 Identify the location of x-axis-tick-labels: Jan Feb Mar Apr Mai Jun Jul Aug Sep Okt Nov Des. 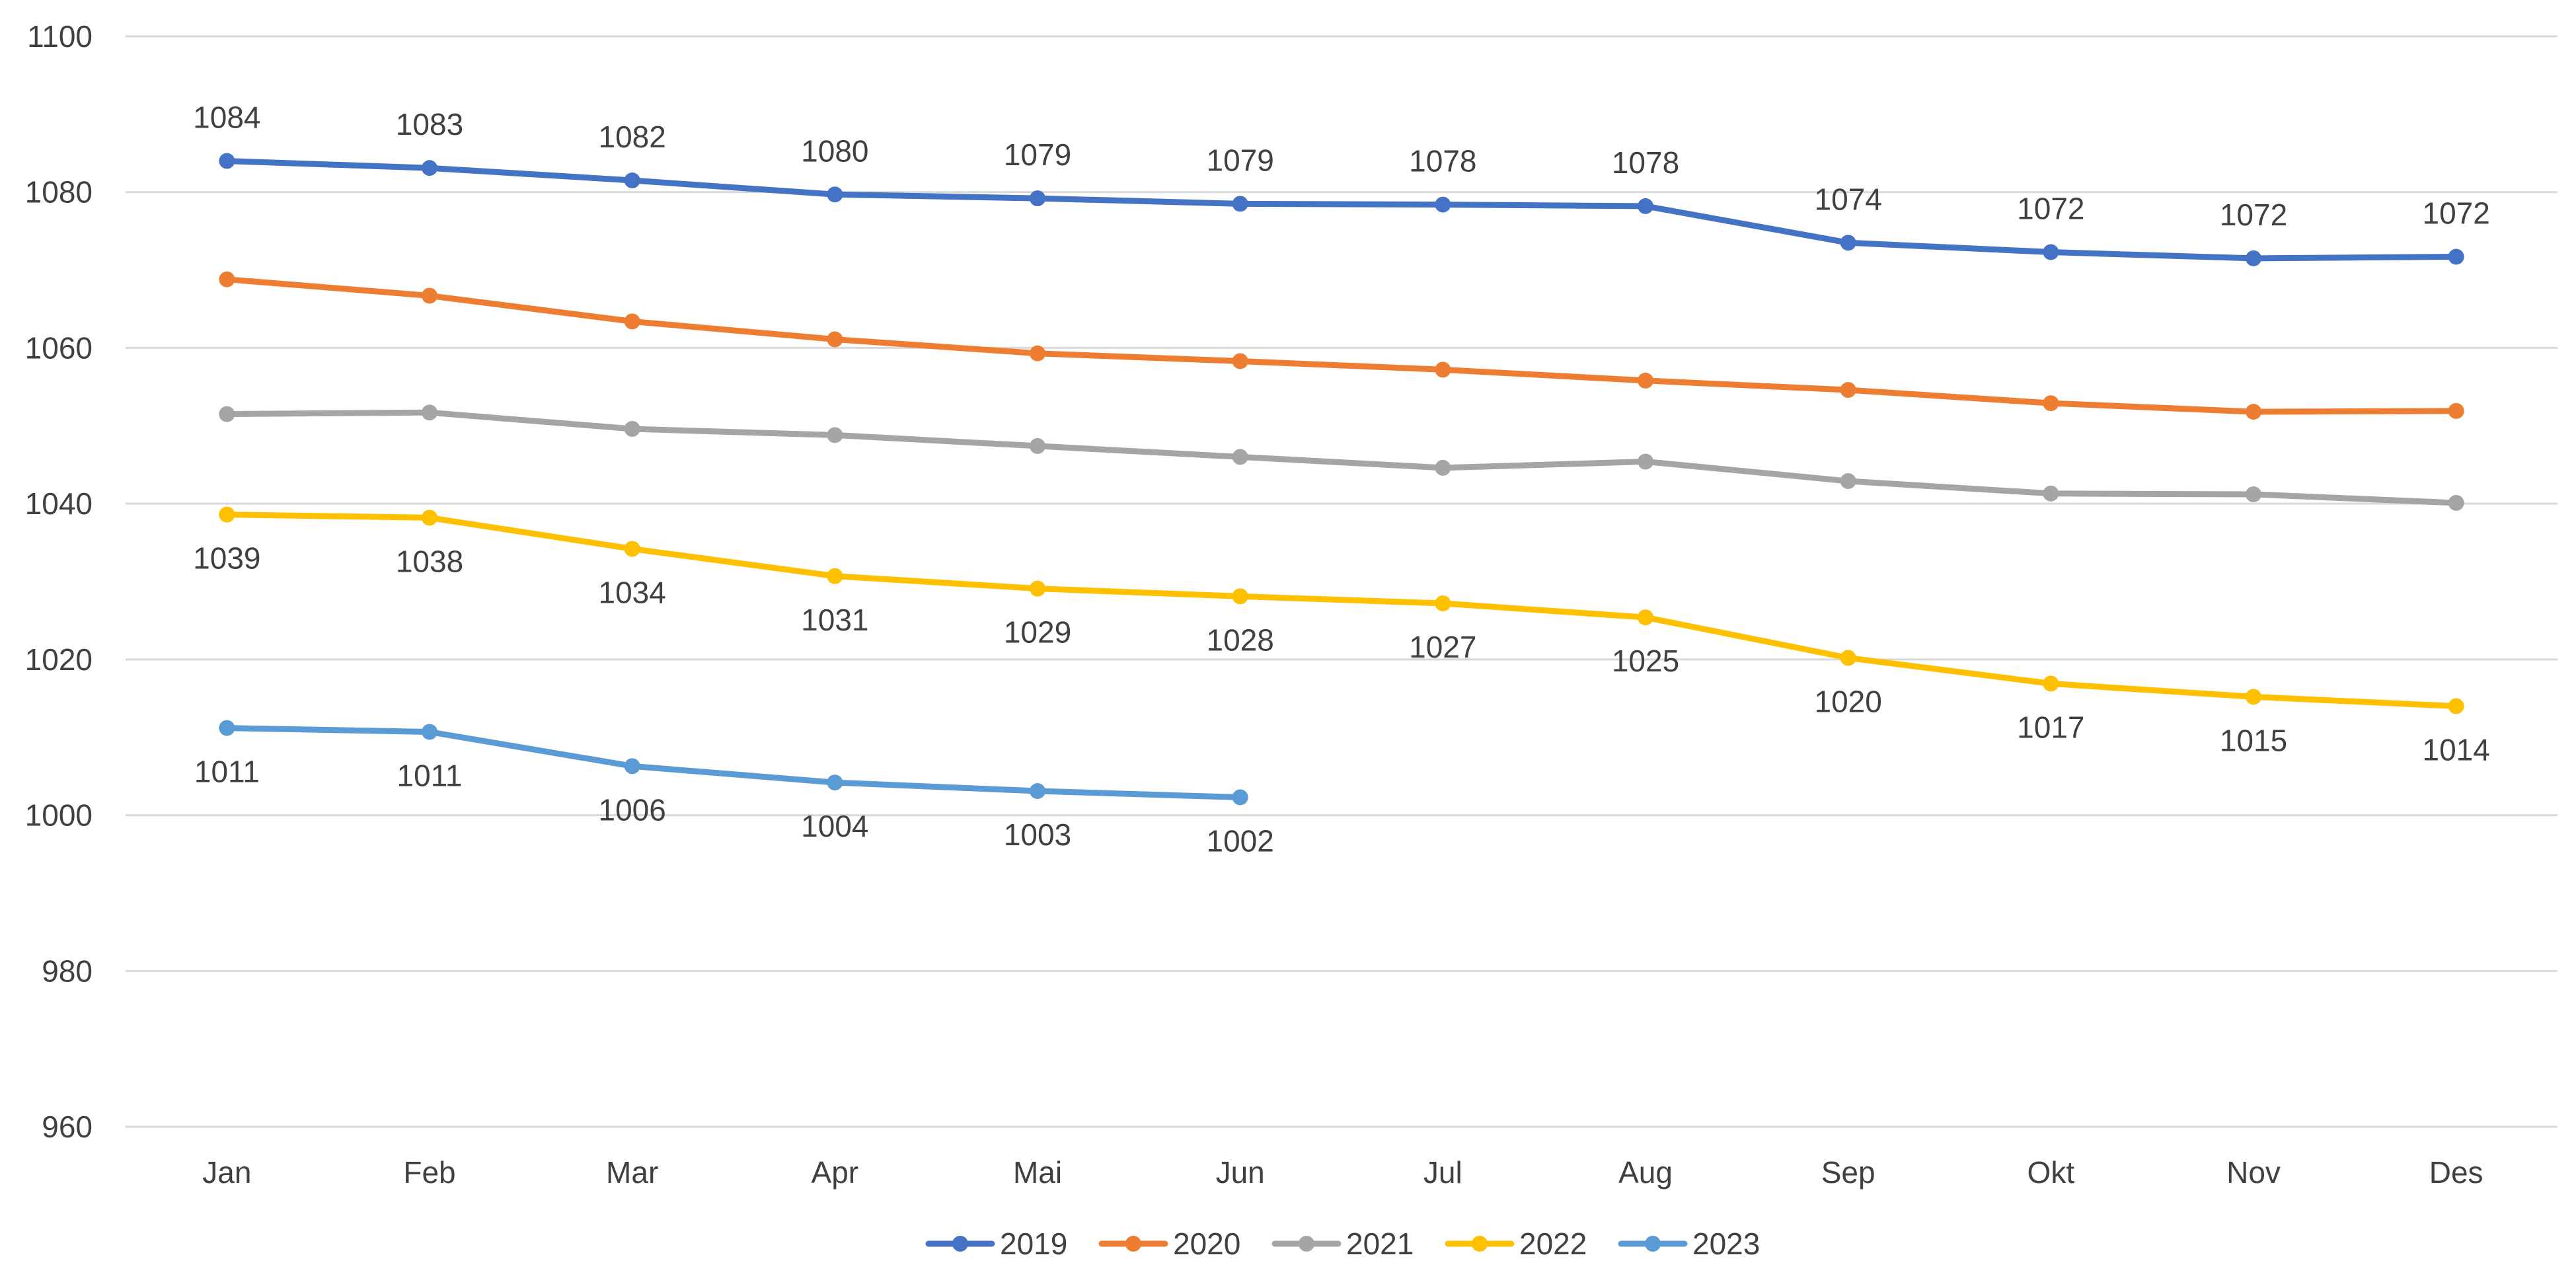
(1342, 1173).